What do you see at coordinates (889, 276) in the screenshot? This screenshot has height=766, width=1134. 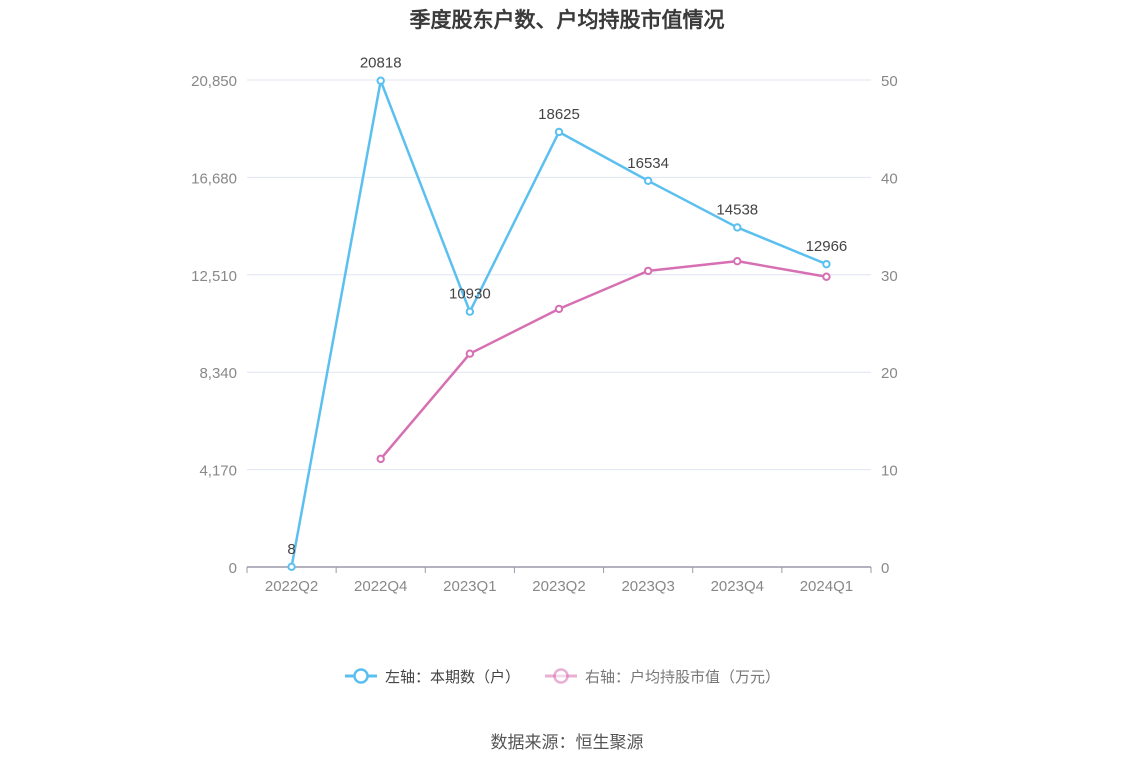 I see `right-tick-label: 30` at bounding box center [889, 276].